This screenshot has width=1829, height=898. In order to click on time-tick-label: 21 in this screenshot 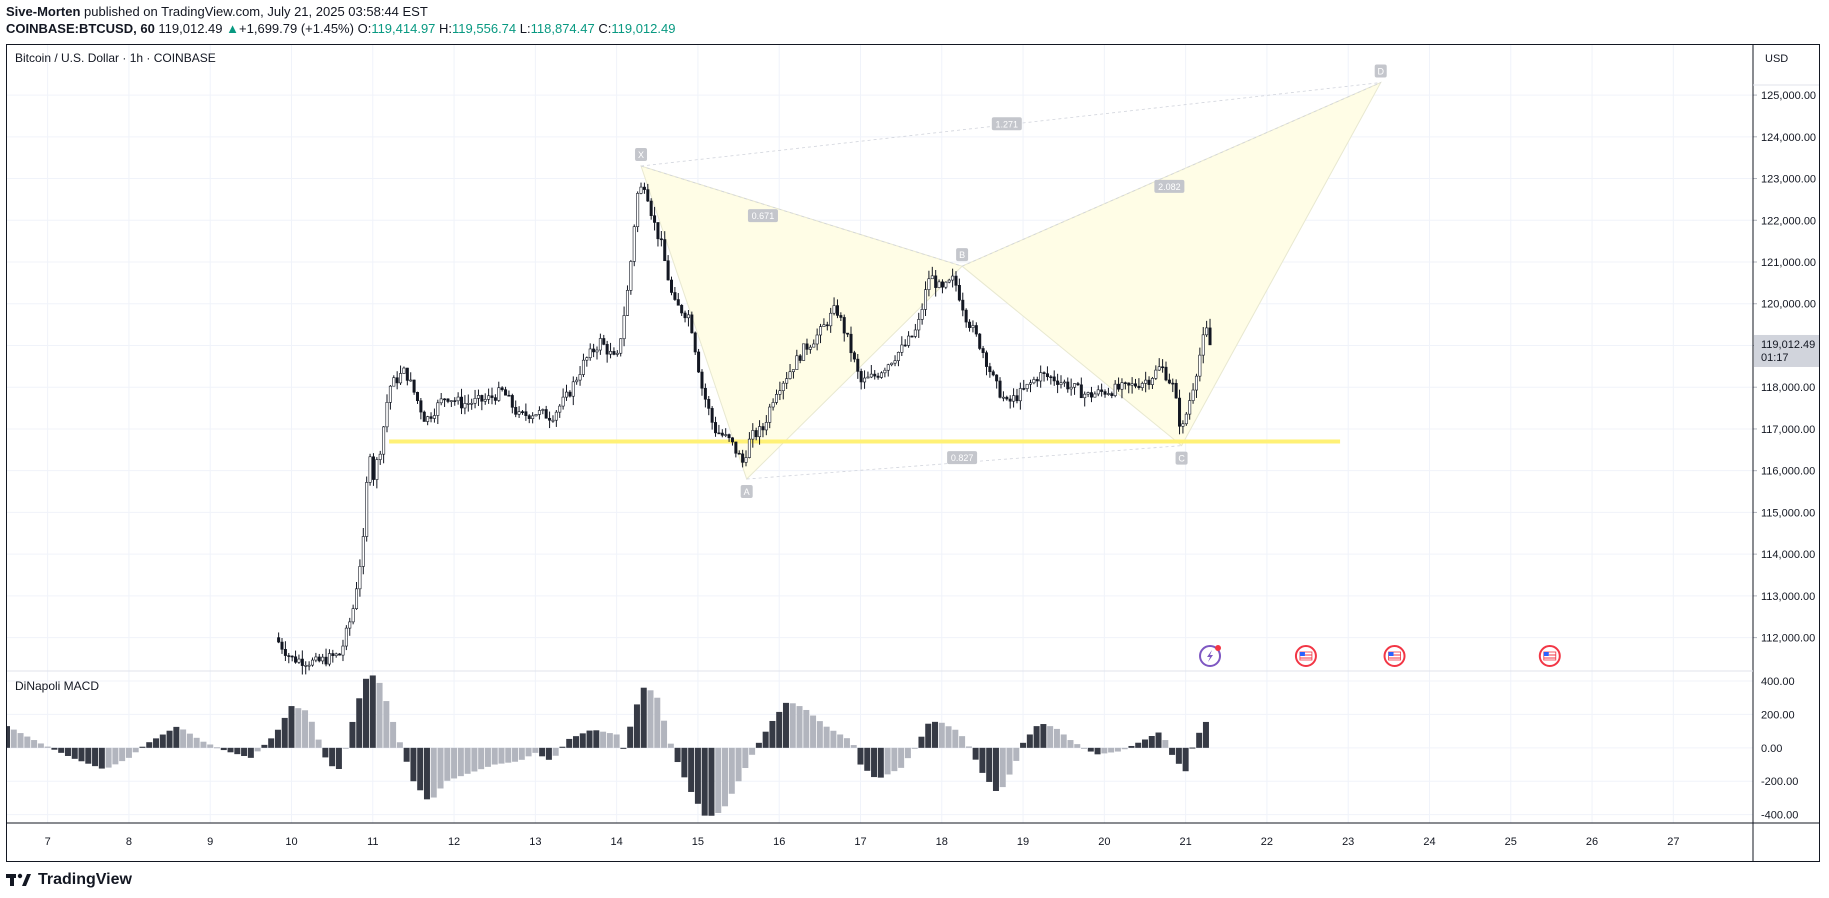, I will do `click(1186, 842)`.